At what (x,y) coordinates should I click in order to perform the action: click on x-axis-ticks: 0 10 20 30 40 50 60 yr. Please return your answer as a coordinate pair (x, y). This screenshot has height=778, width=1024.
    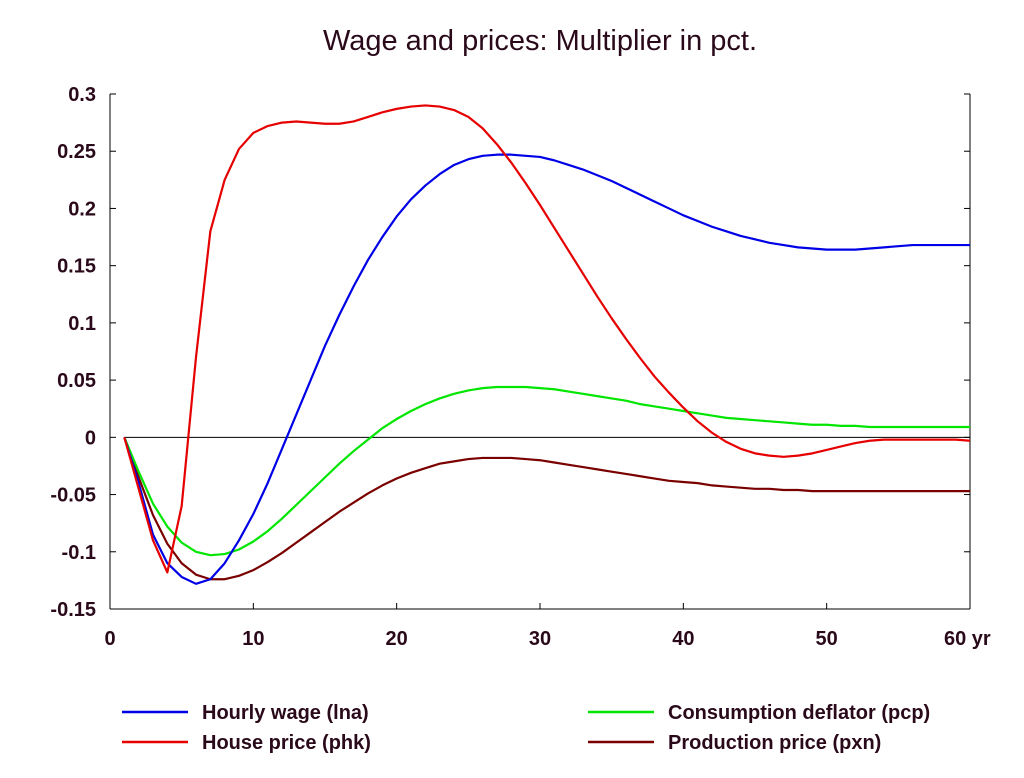
    Looking at the image, I should click on (547, 626).